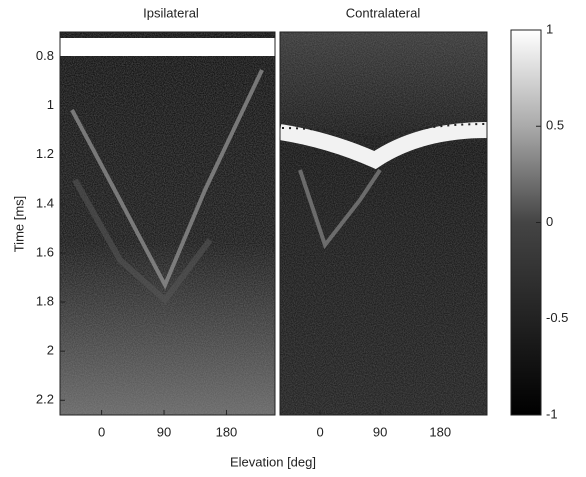 The image size is (586, 477). I want to click on y-tick-label: 0.8, so click(45, 55).